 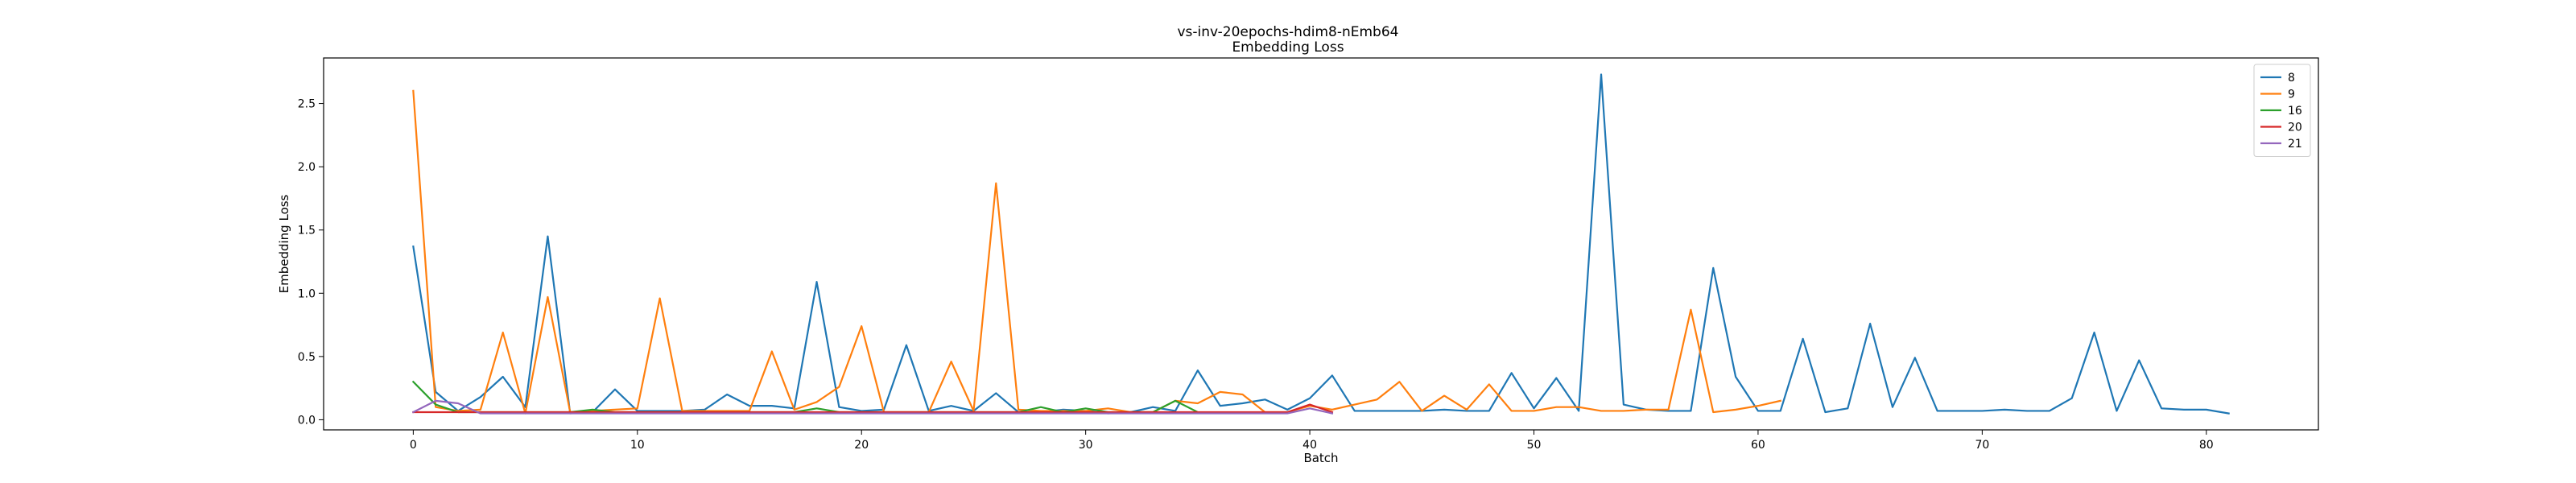 What do you see at coordinates (2295, 144) in the screenshot?
I see `legend-label-21: 21` at bounding box center [2295, 144].